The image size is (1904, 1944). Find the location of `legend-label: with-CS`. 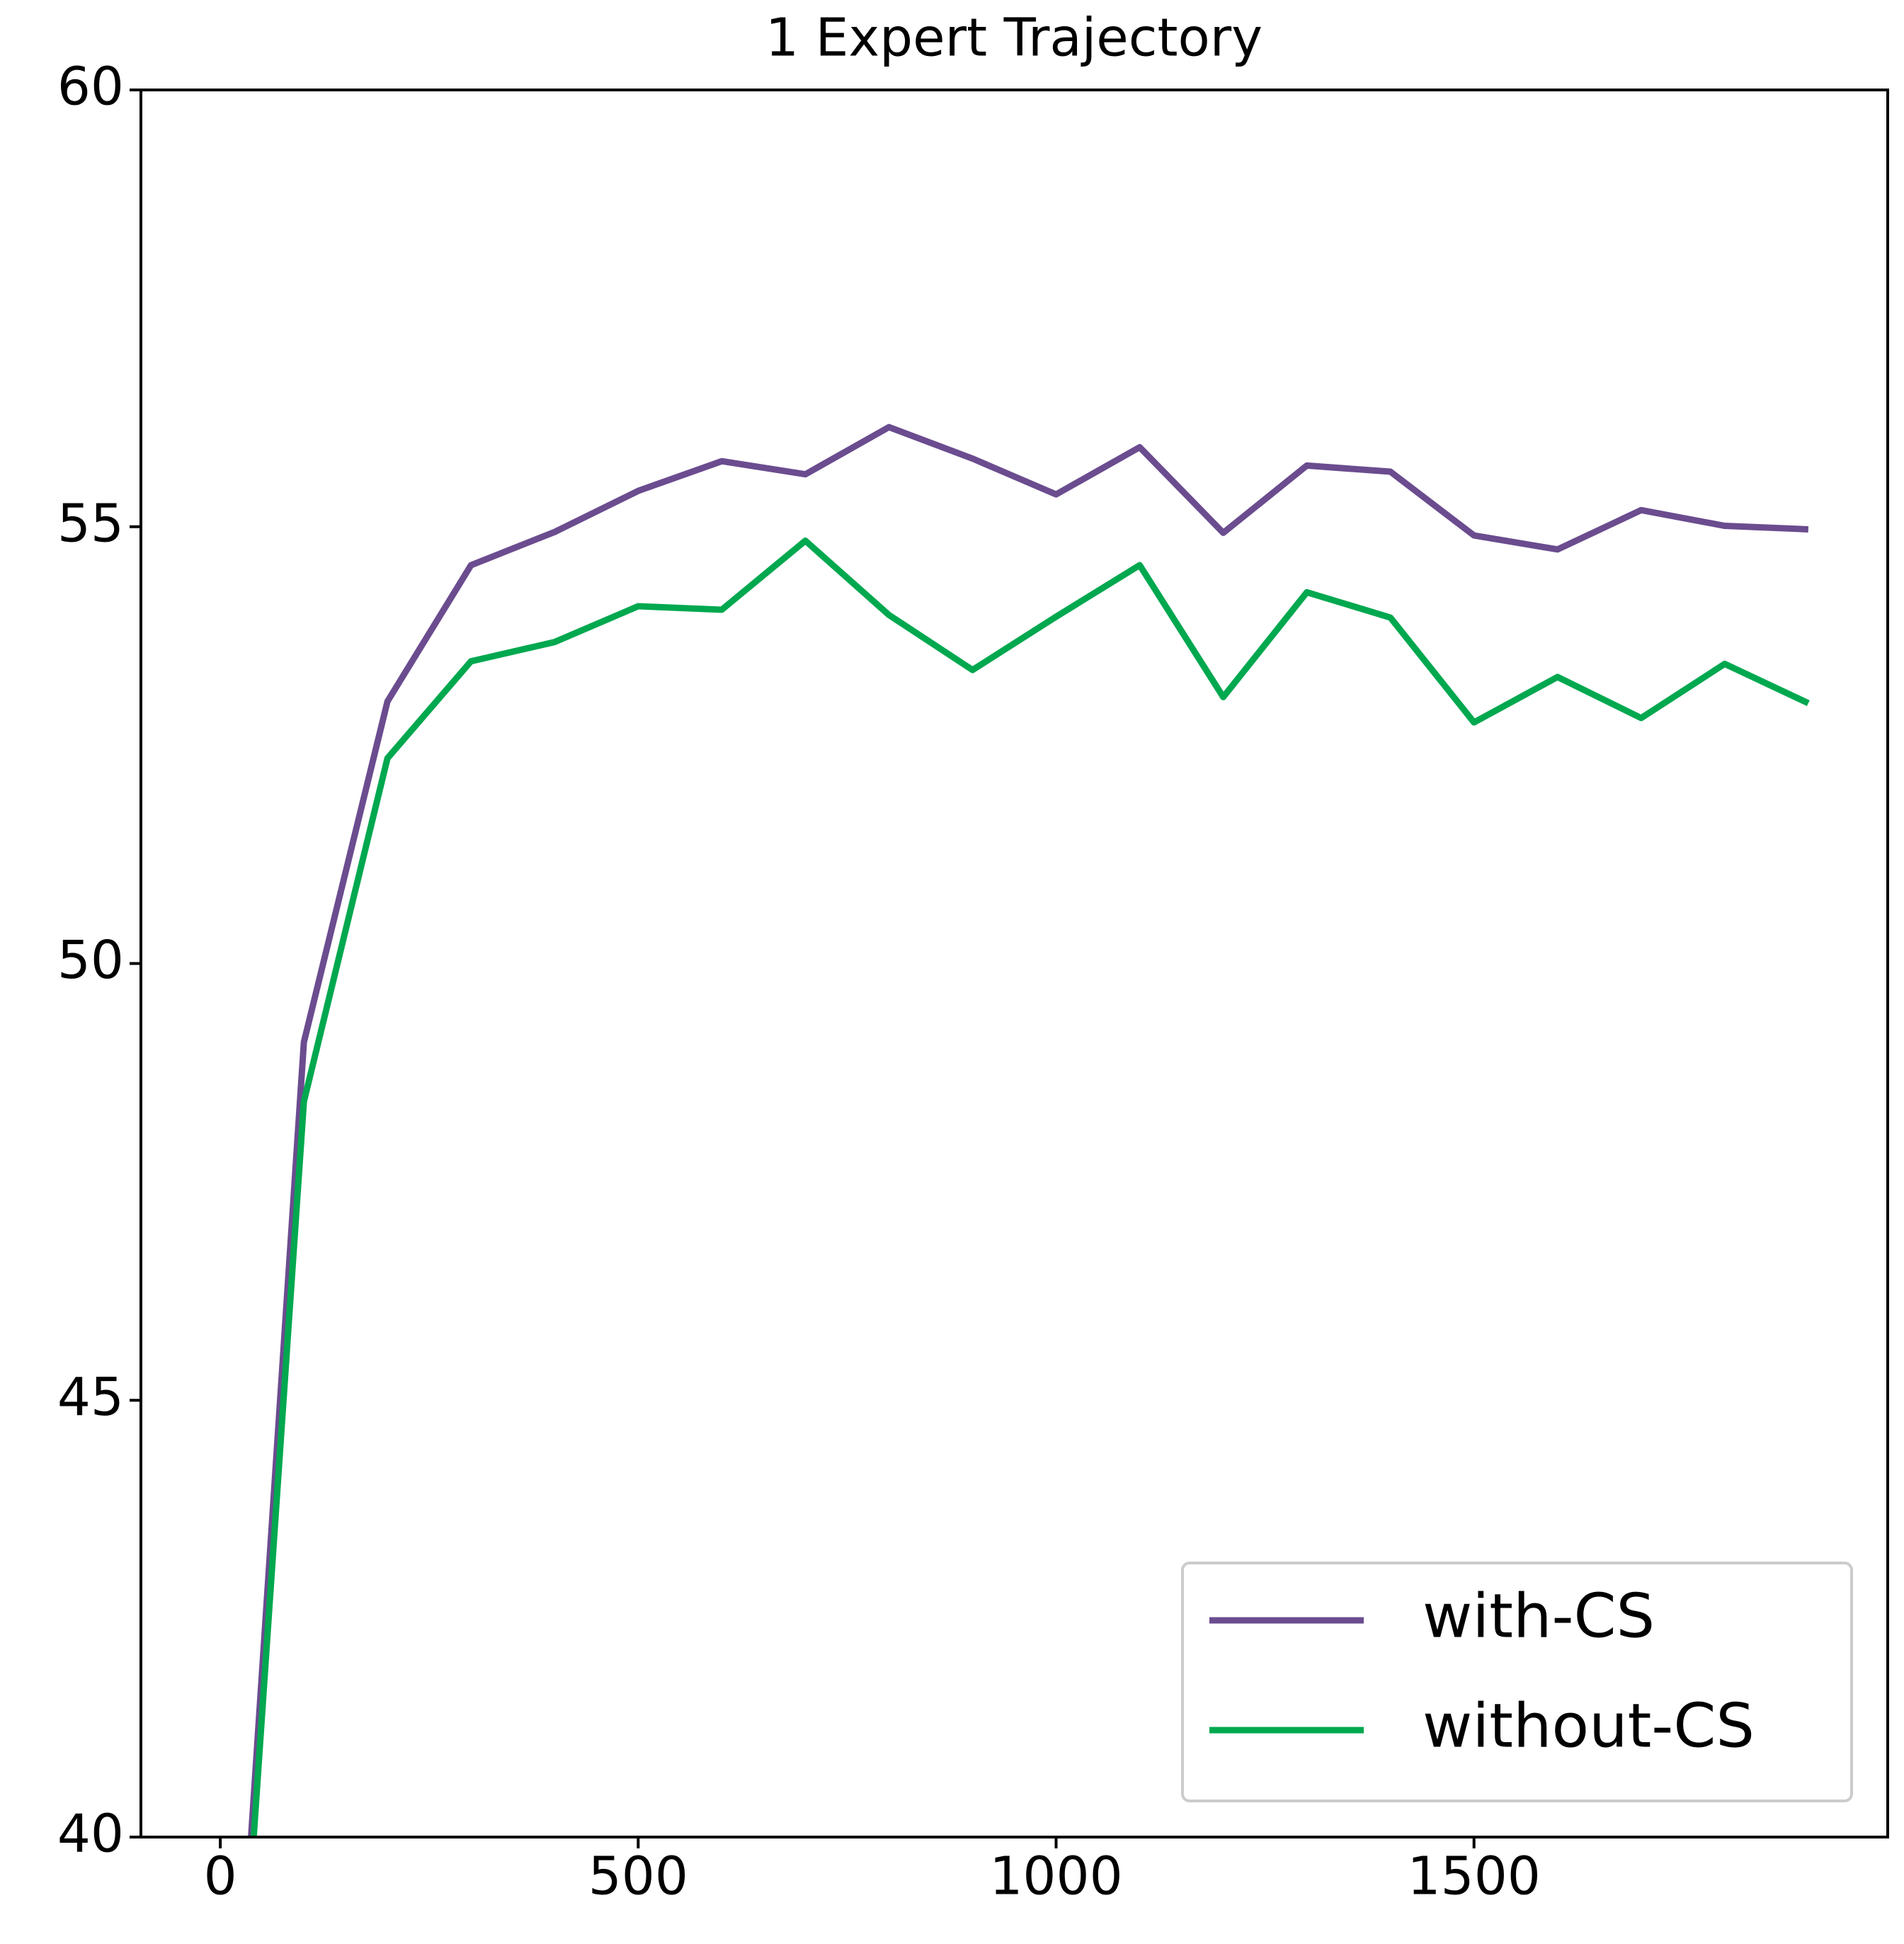

legend-label: with-CS is located at coordinates (1539, 1616).